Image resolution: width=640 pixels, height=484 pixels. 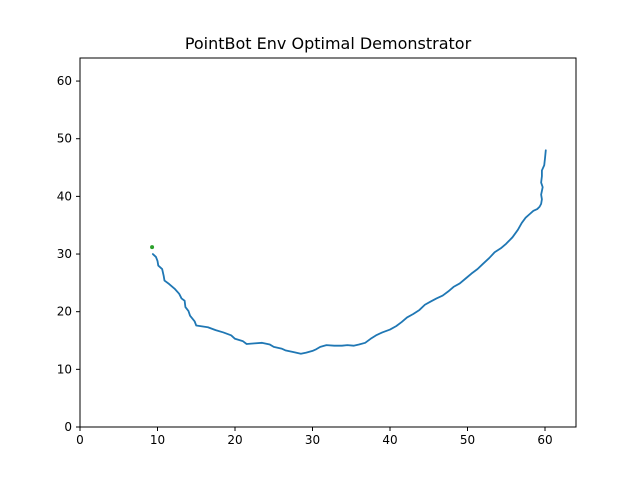 I want to click on chart-title: PointBot Env Optimal Demonstrator, so click(x=328, y=43).